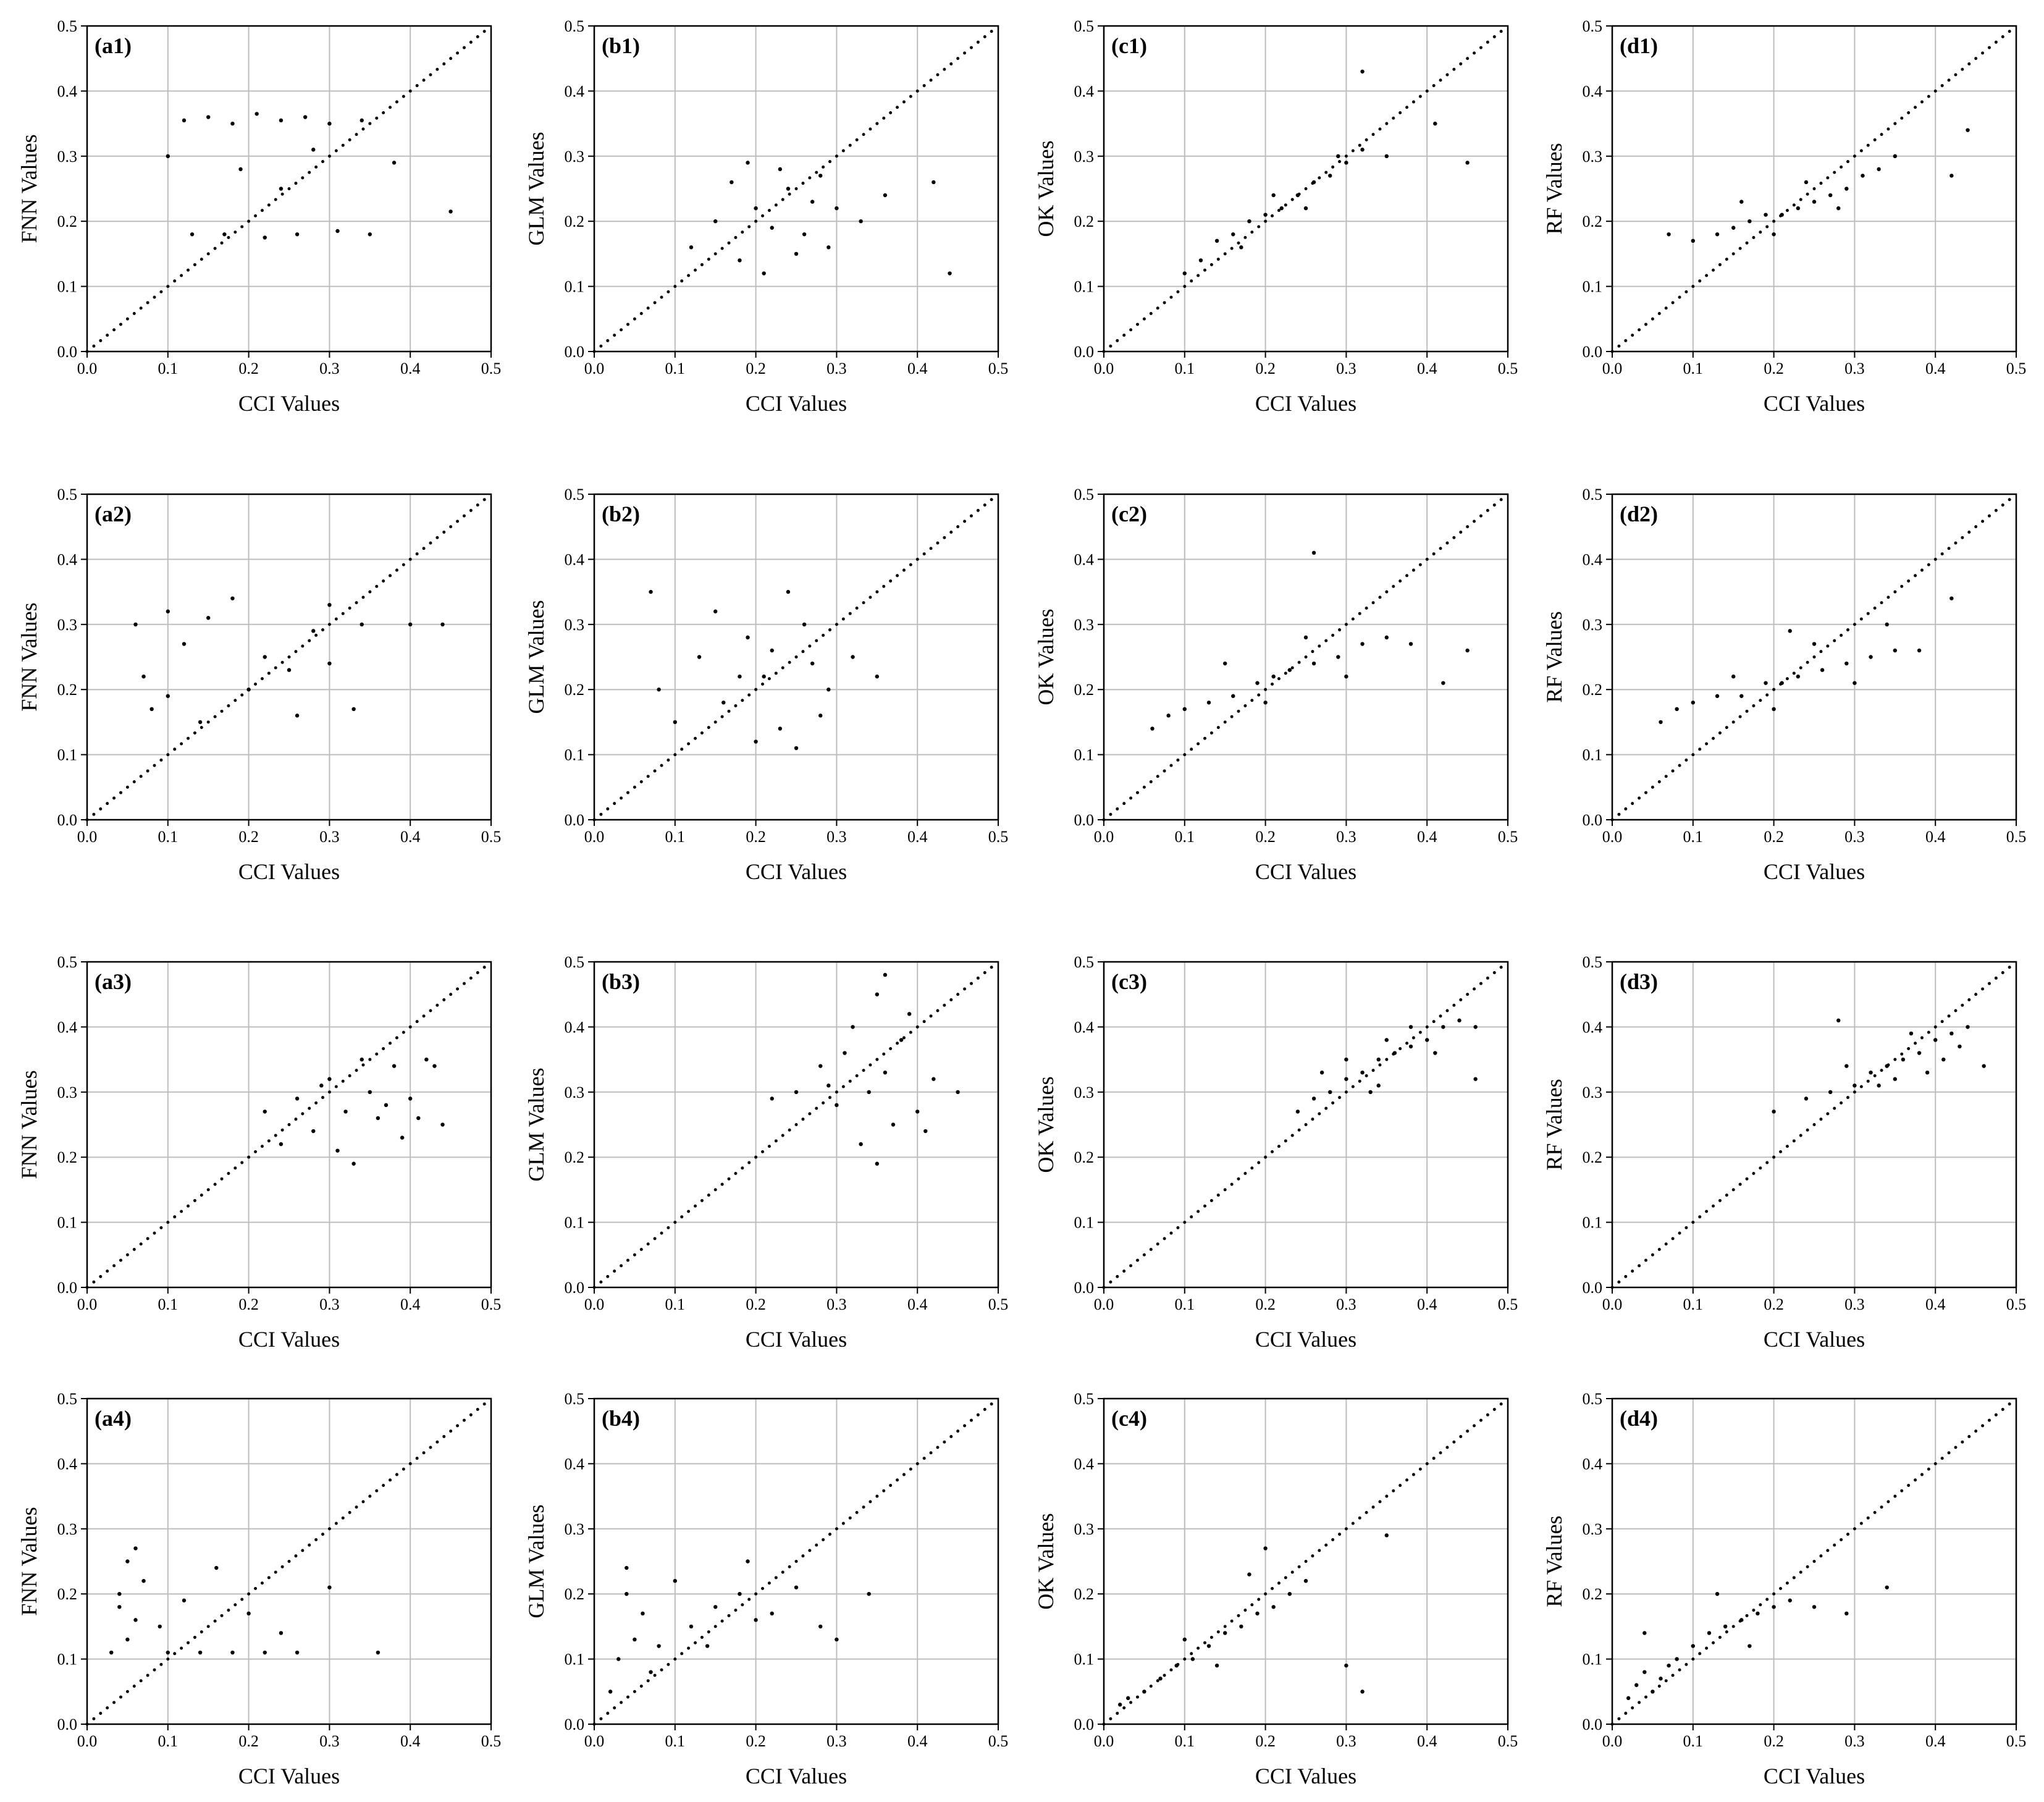 The image size is (2044, 1802). What do you see at coordinates (289, 188) in the screenshot?
I see `identity-line` at bounding box center [289, 188].